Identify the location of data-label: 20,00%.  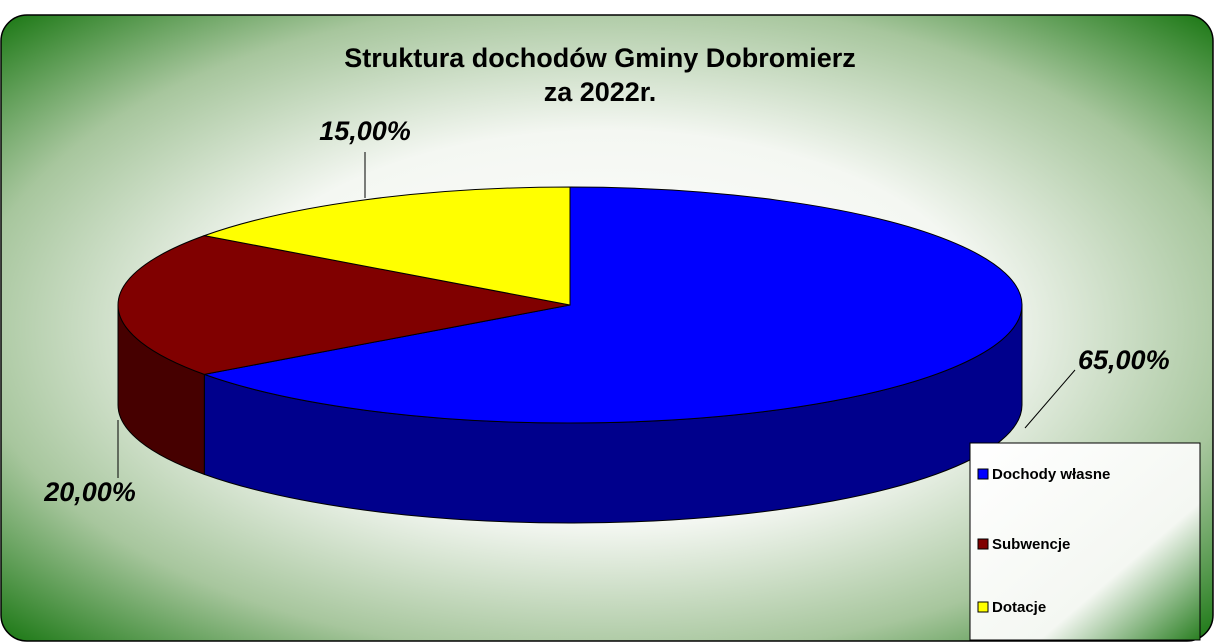
(89, 492).